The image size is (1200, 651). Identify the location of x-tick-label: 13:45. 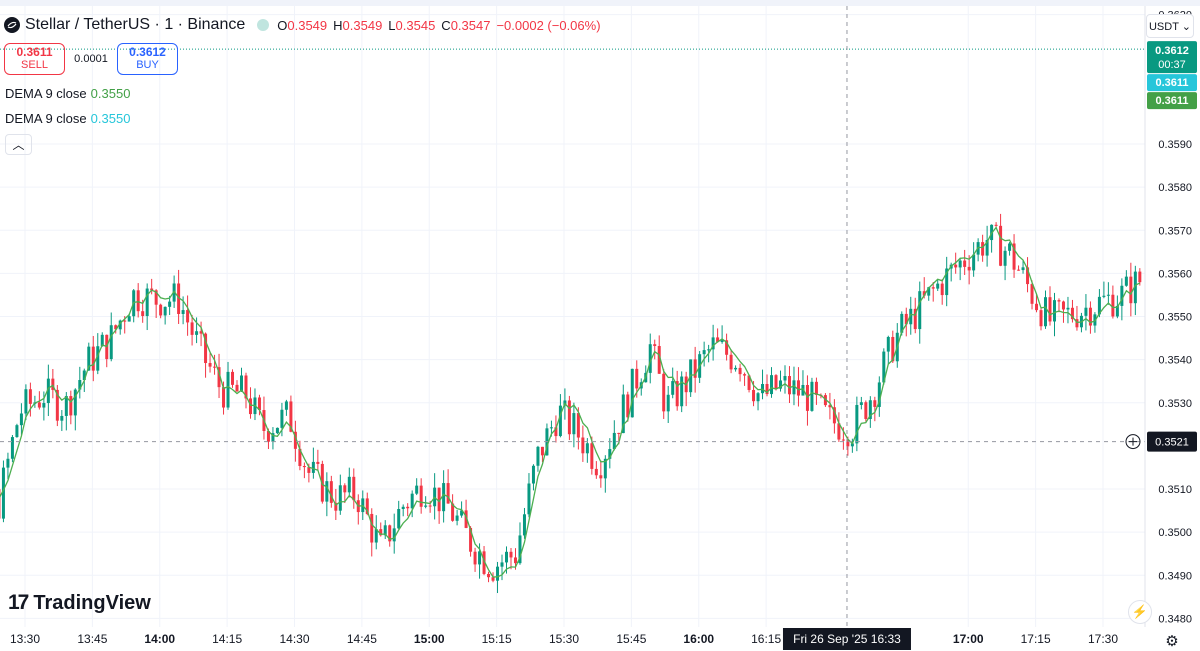
(92, 639).